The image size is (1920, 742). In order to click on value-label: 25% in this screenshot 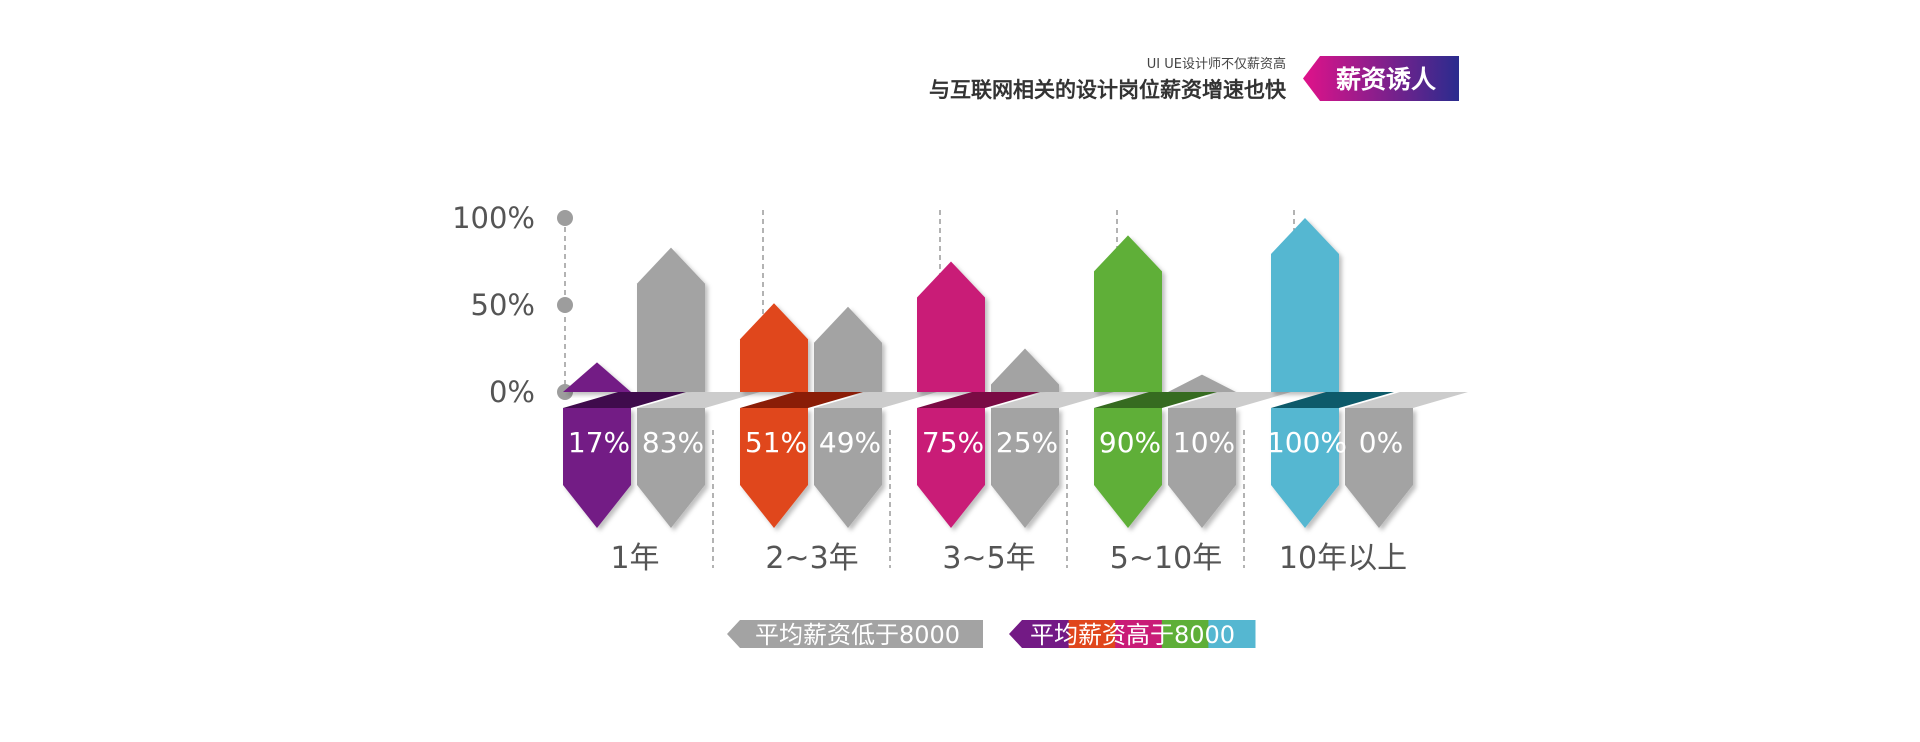, I will do `click(1027, 442)`.